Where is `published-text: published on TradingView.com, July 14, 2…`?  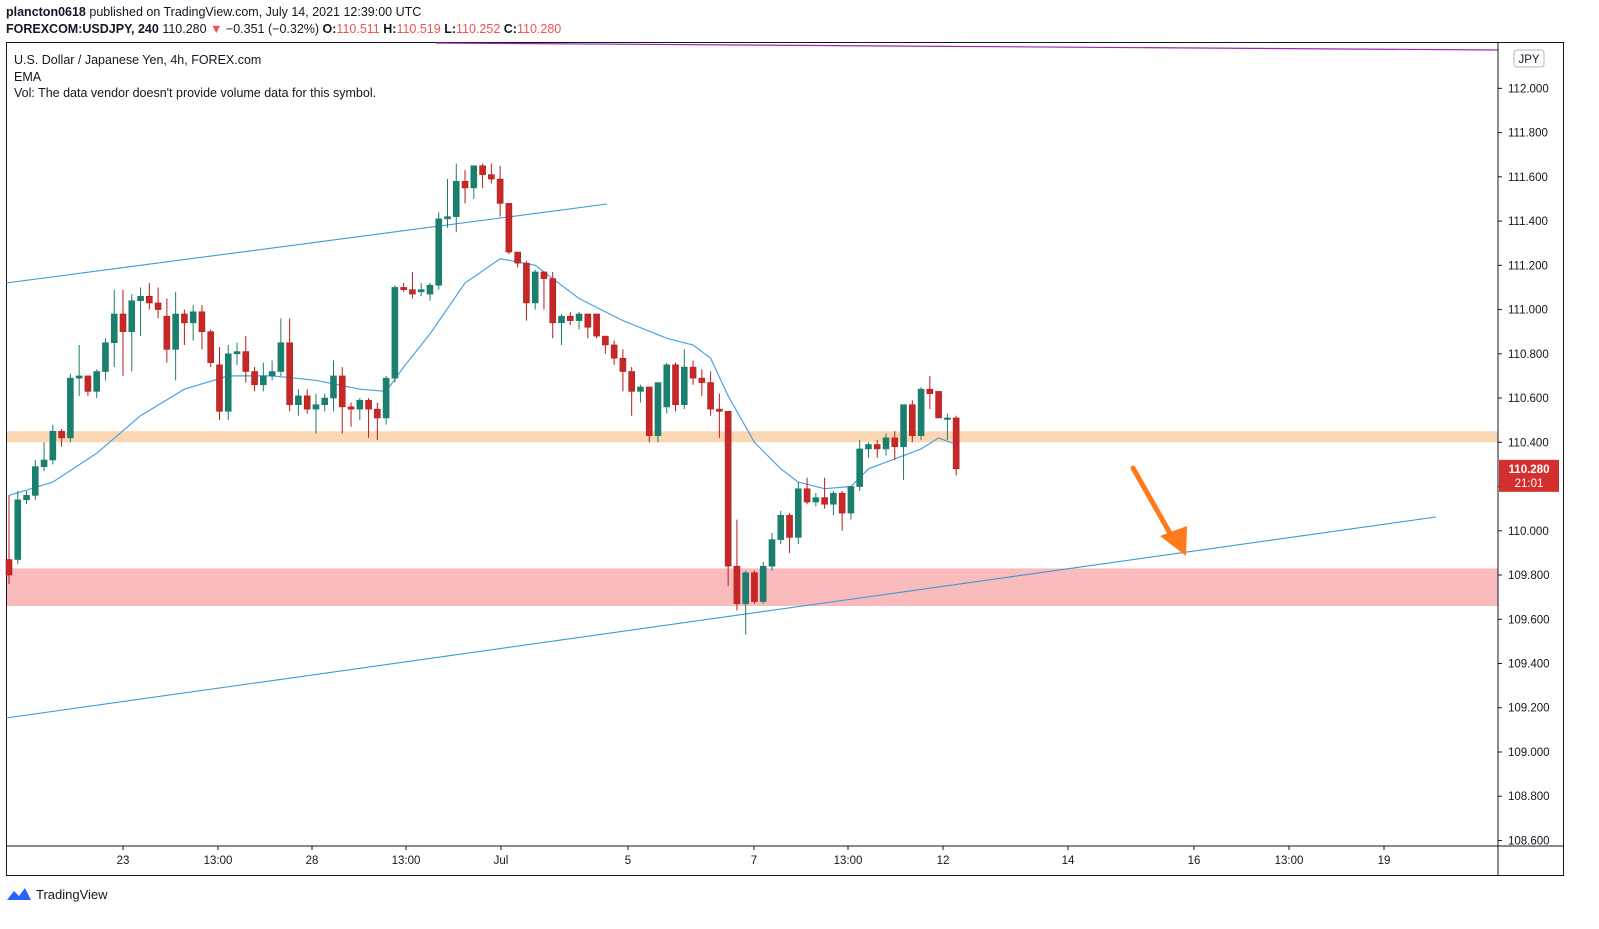 published-text: published on TradingView.com, July 14, 2… is located at coordinates (255, 12).